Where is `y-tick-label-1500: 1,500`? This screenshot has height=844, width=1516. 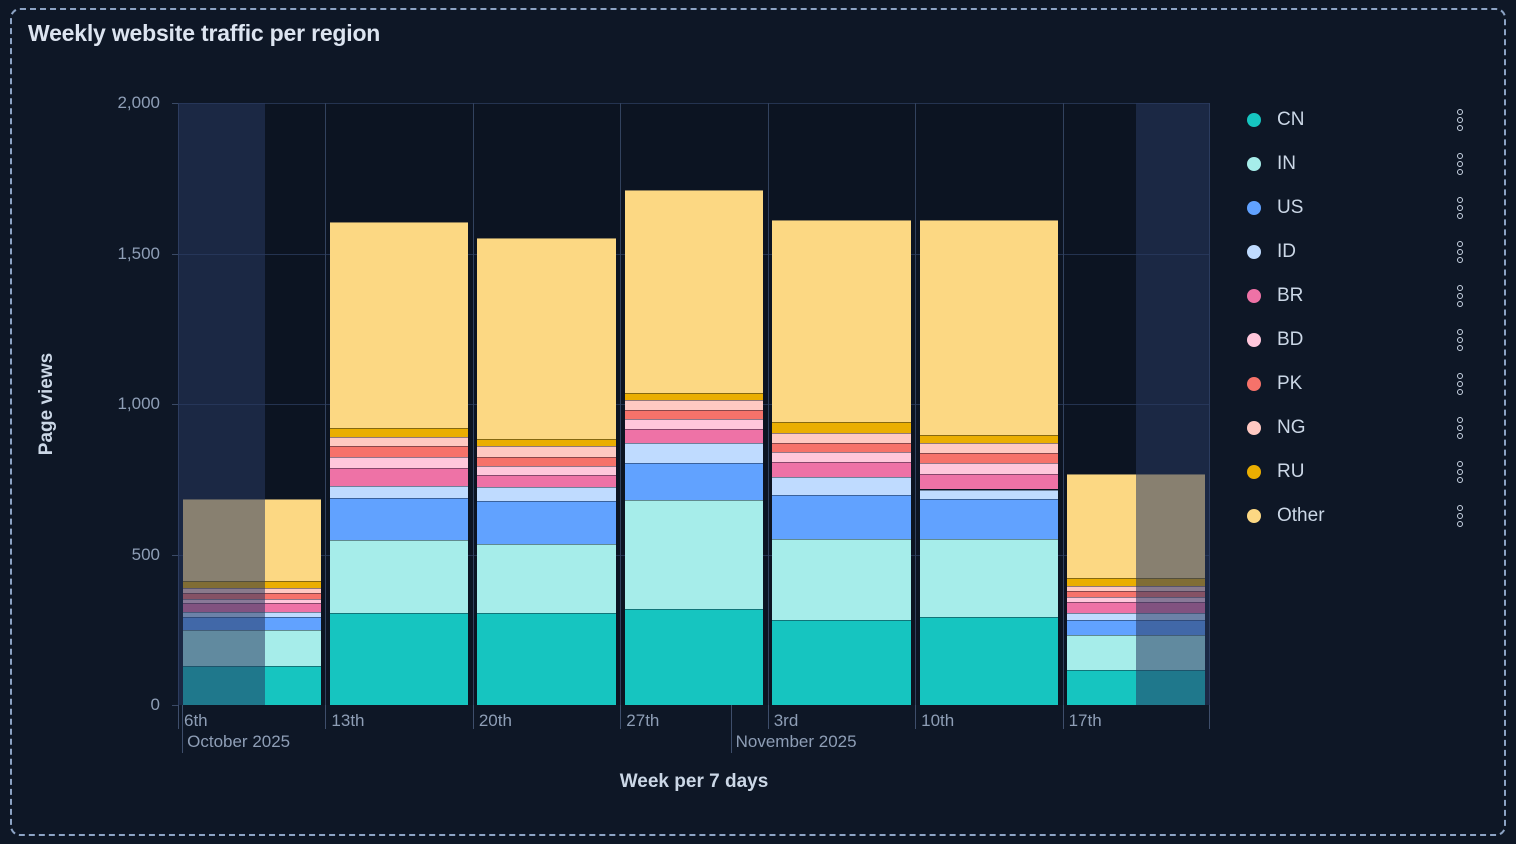
y-tick-label-1500: 1,500 is located at coordinates (138, 253).